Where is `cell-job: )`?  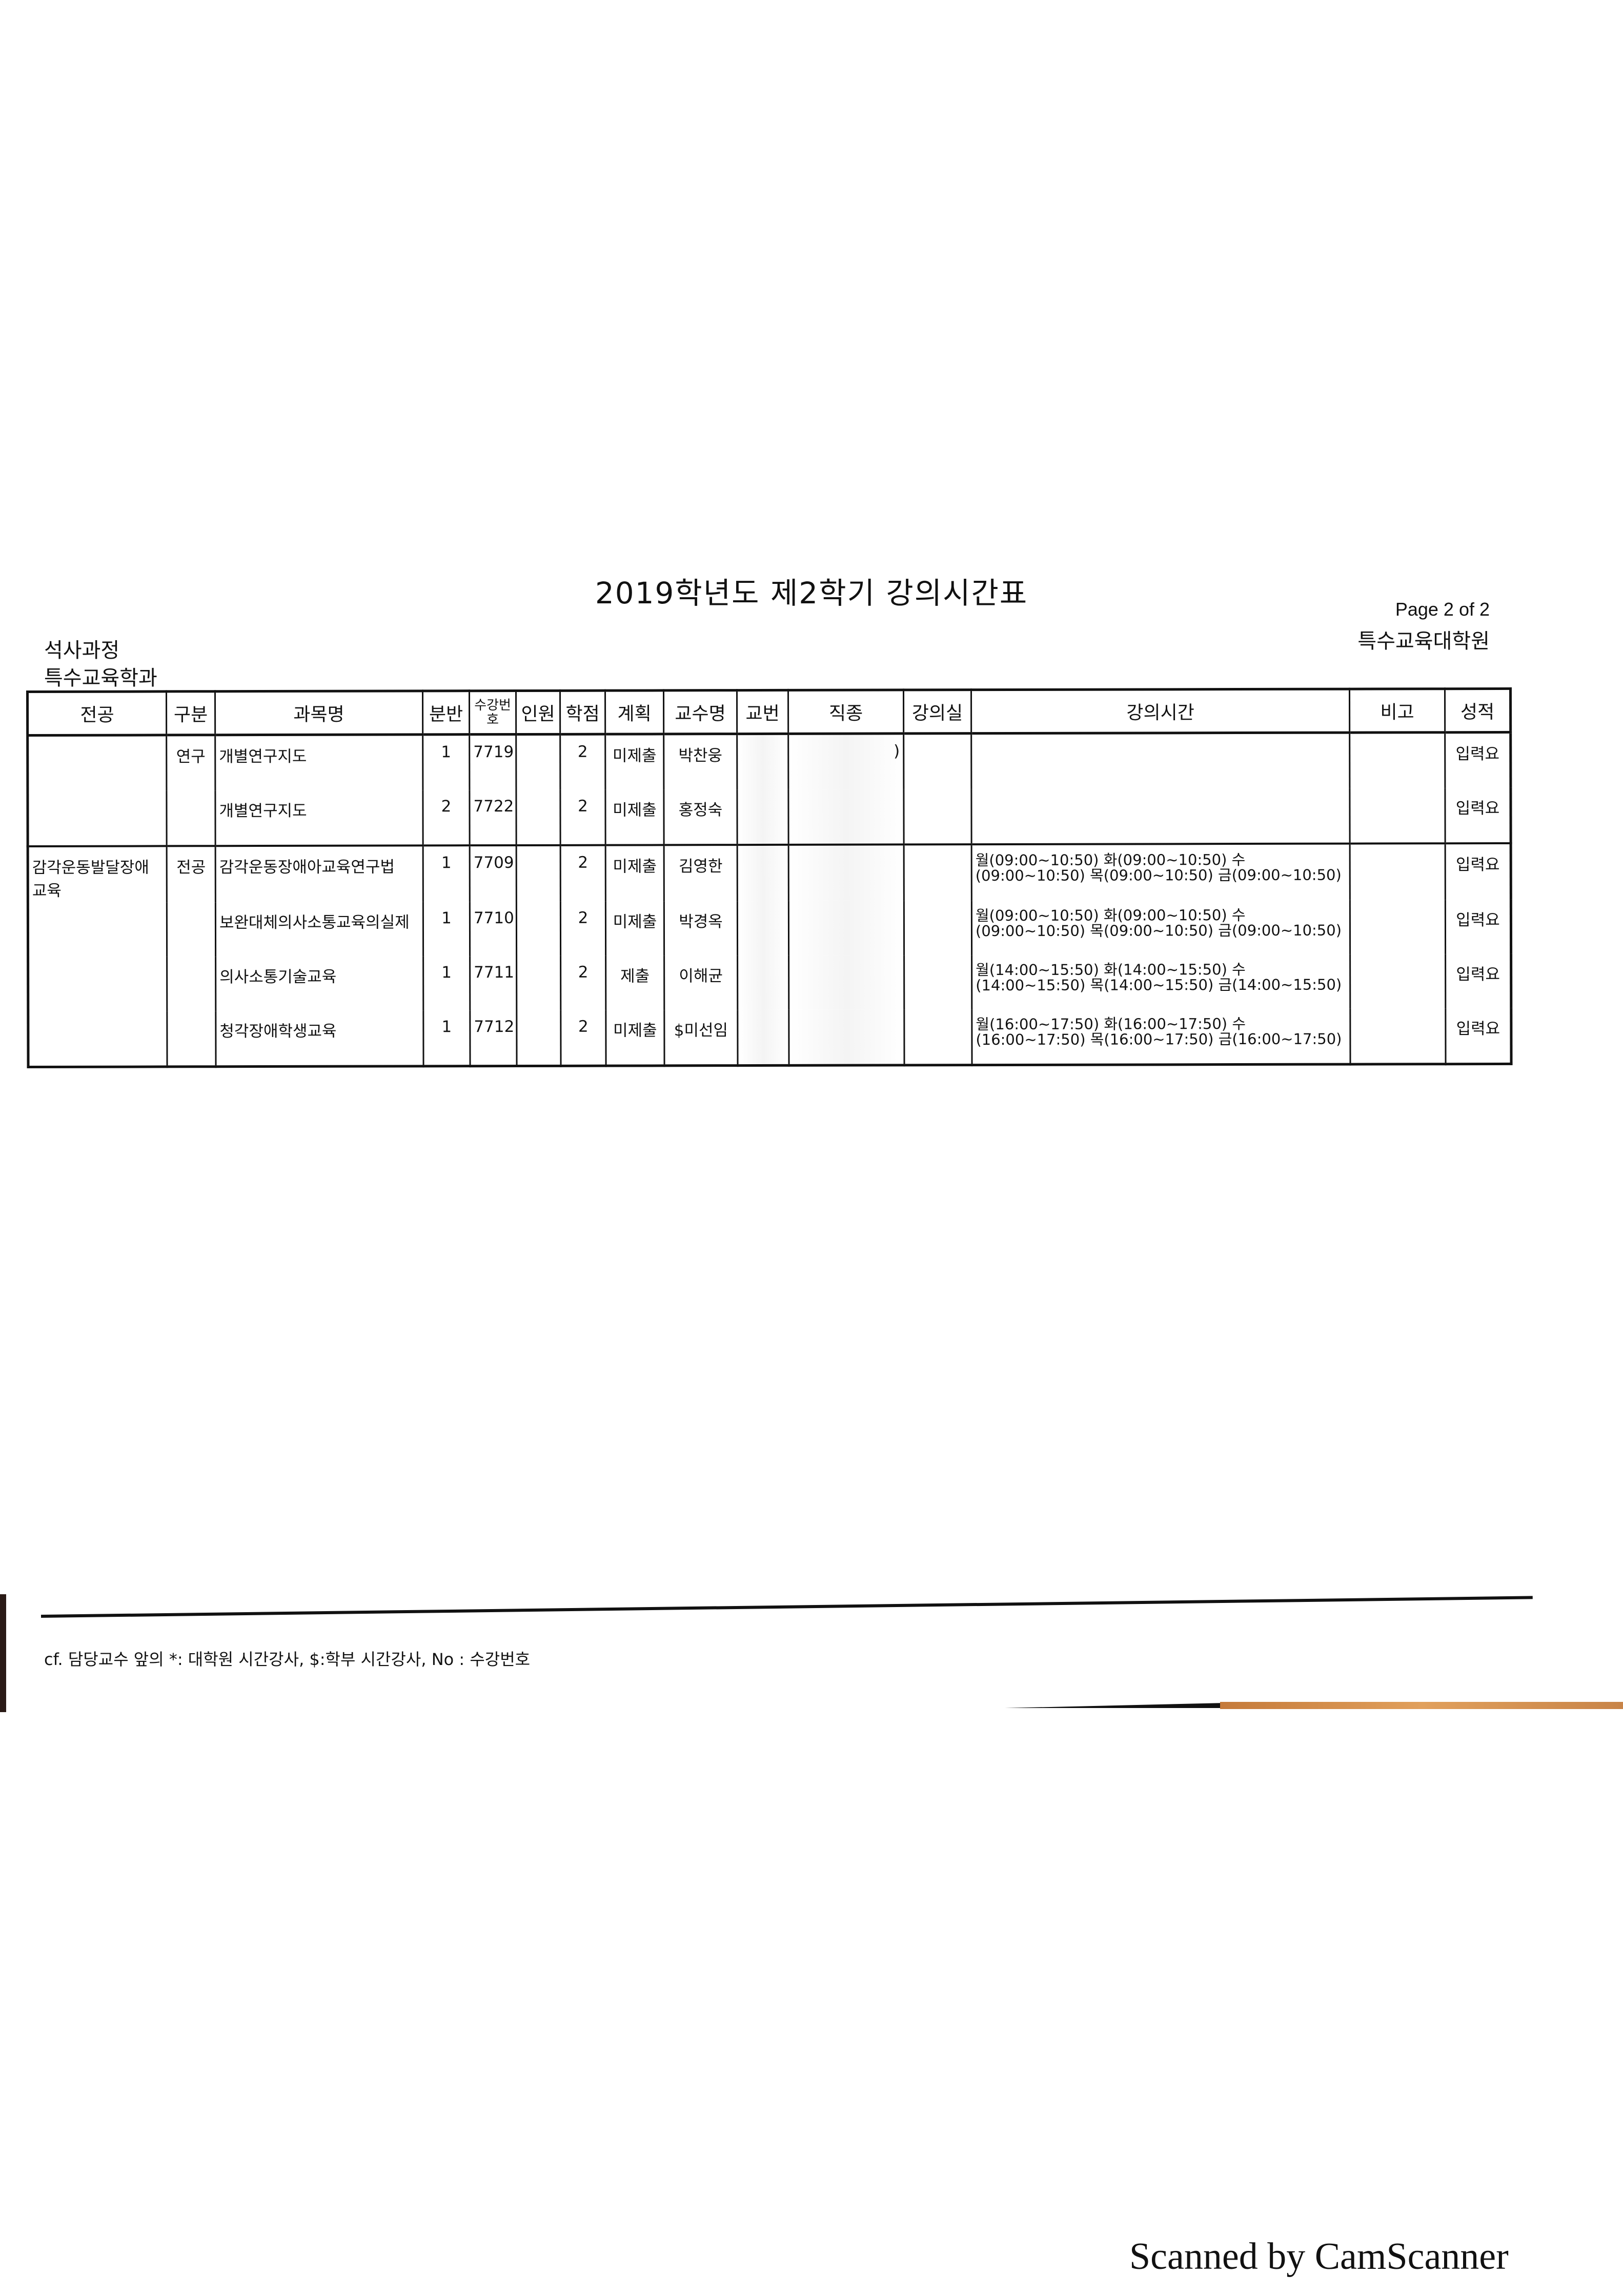 cell-job: ) is located at coordinates (846, 761).